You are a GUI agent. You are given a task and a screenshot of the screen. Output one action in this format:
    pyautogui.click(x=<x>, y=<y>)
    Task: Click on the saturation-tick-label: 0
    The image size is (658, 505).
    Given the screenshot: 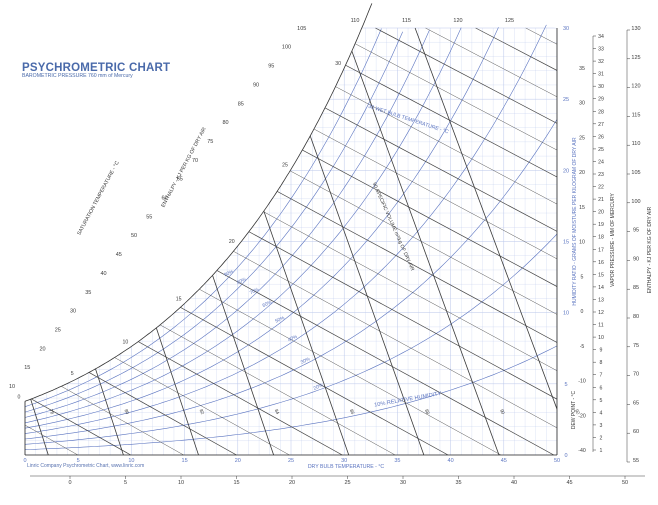 What is the action you would take?
    pyautogui.click(x=19, y=397)
    